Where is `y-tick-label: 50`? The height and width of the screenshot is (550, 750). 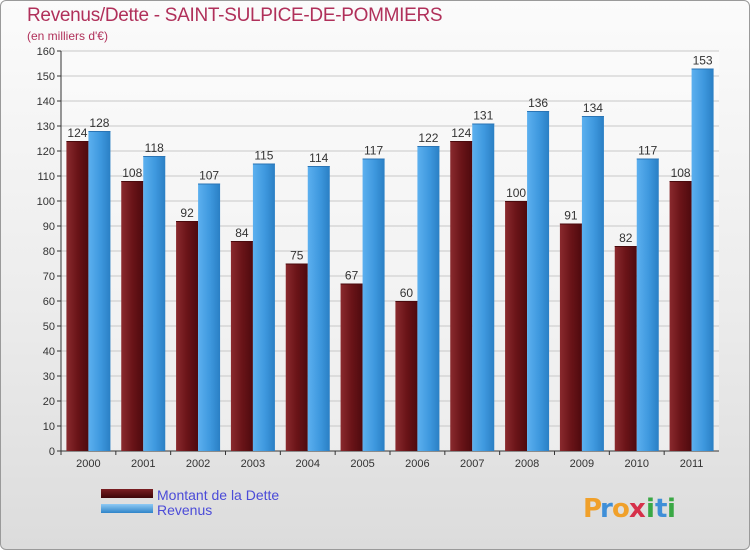 y-tick-label: 50 is located at coordinates (49, 327).